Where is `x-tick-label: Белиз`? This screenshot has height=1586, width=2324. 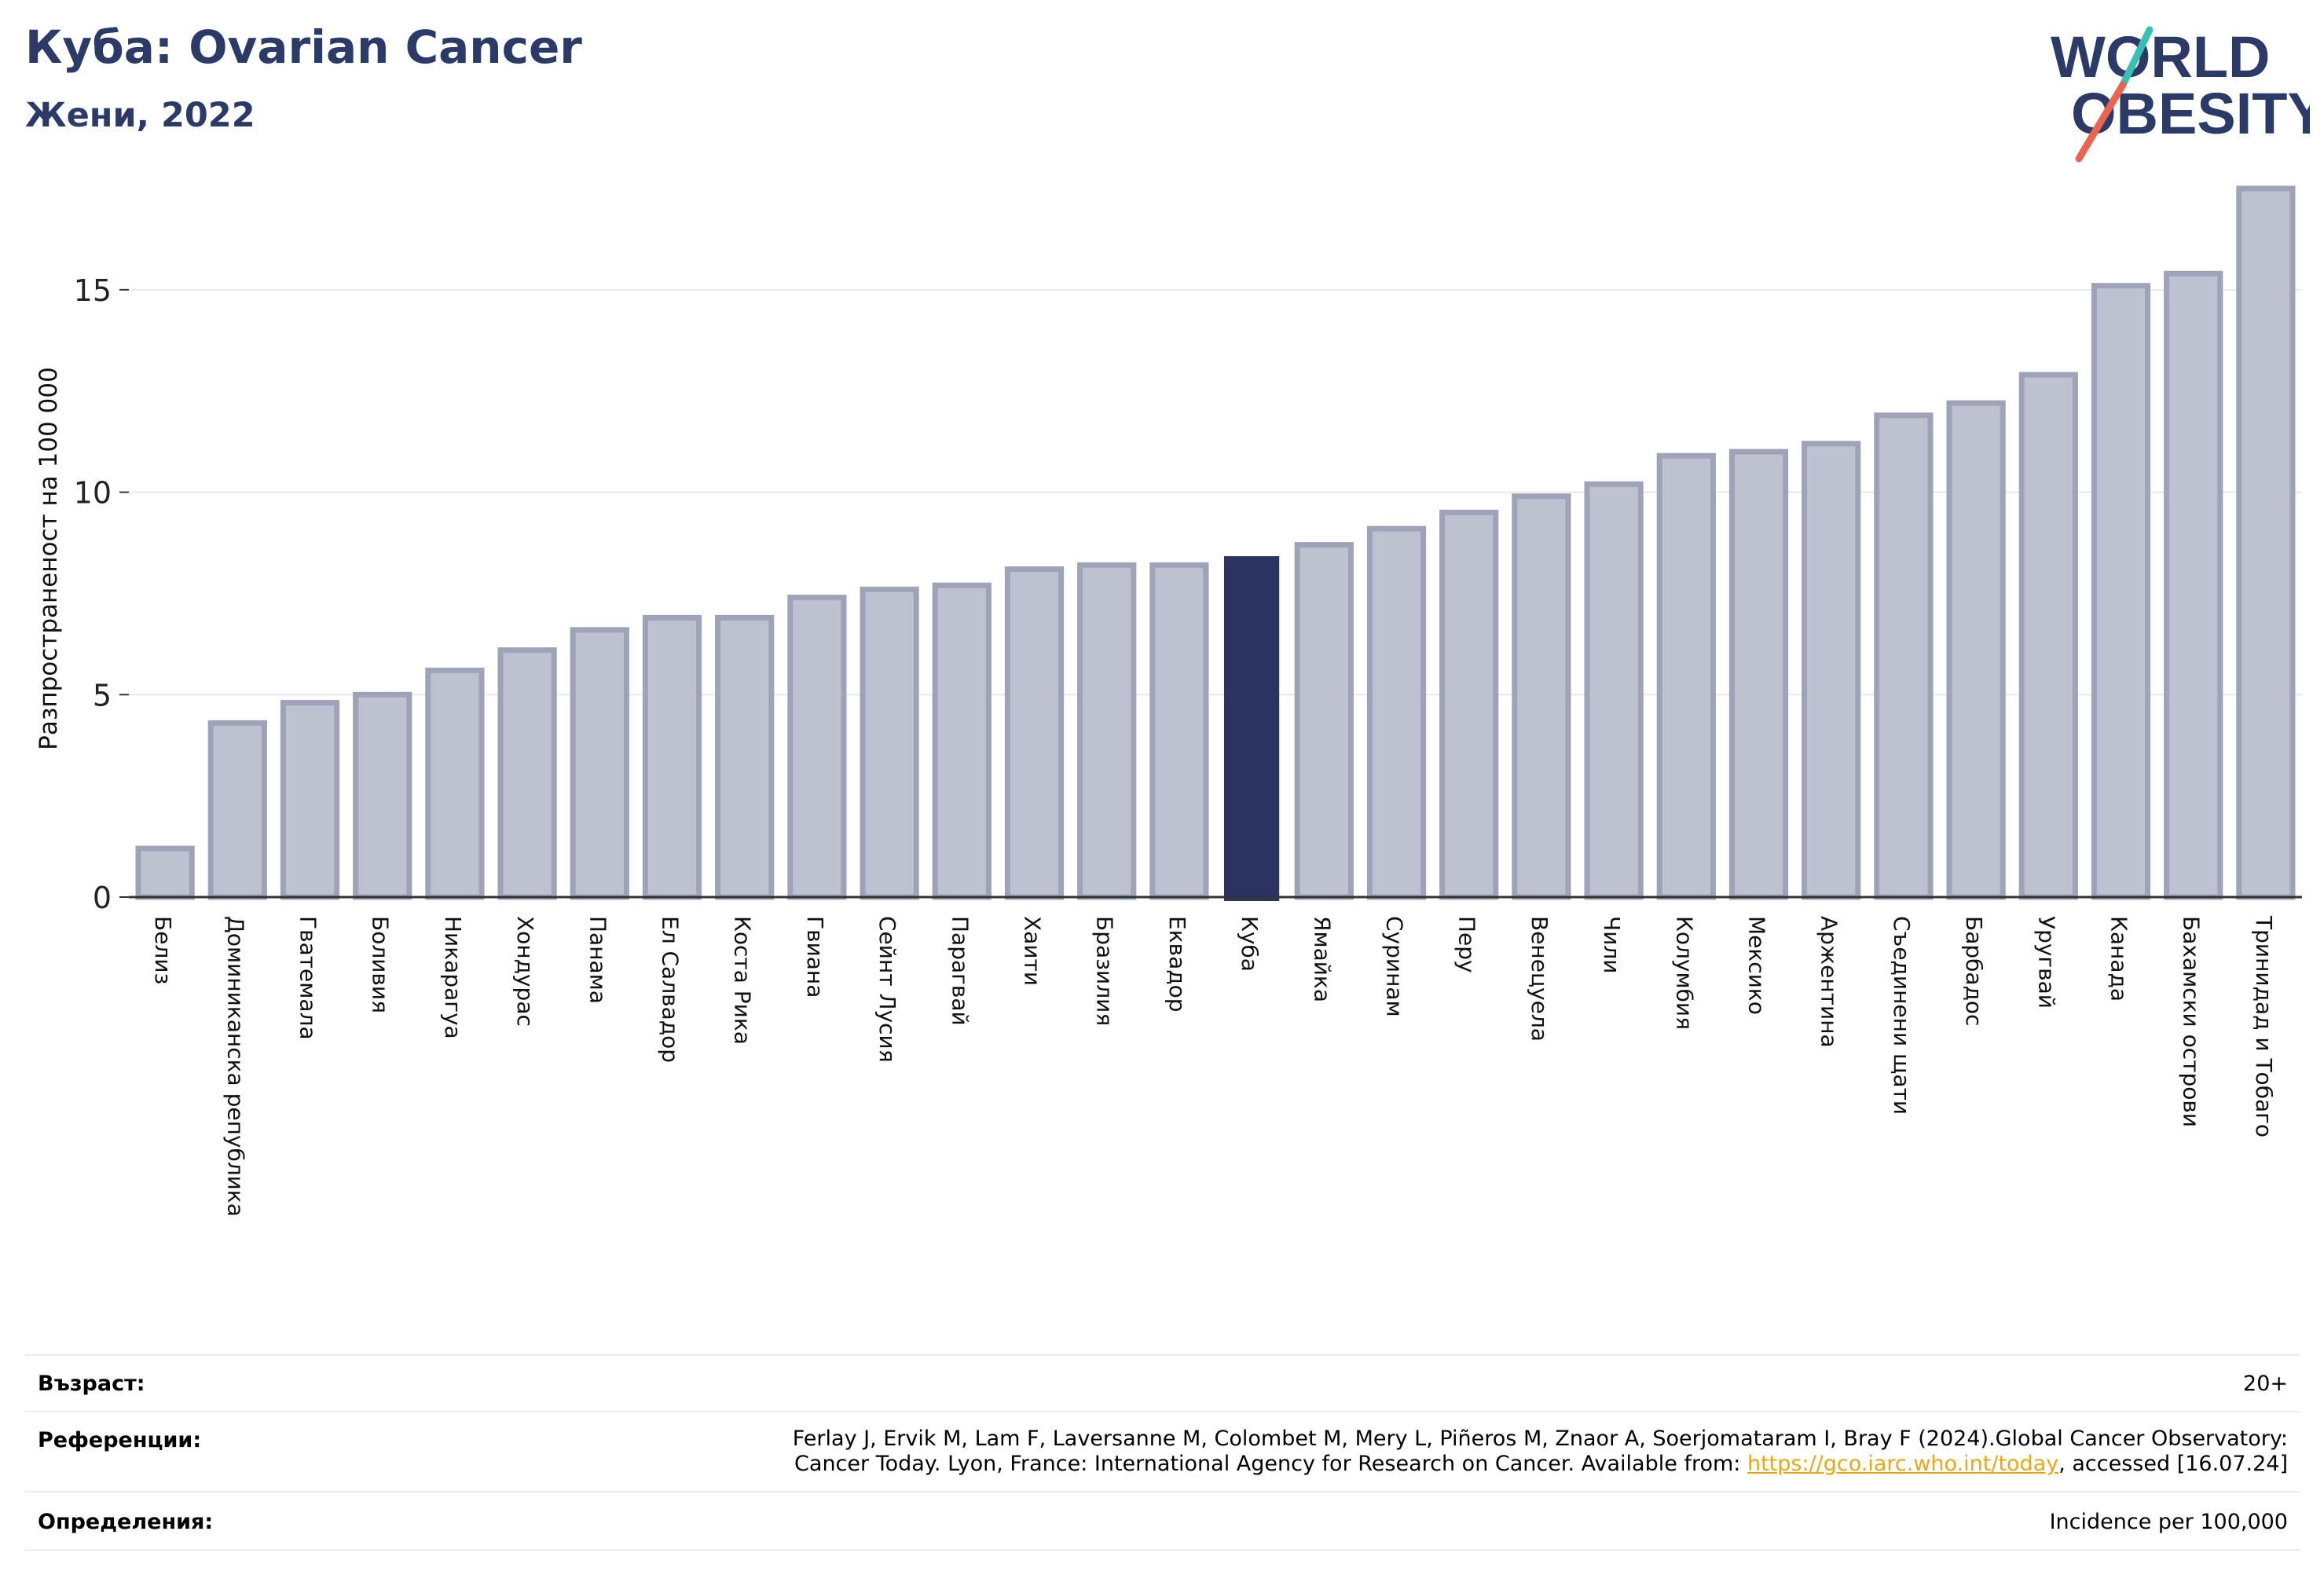 x-tick-label: Белиз is located at coordinates (163, 950).